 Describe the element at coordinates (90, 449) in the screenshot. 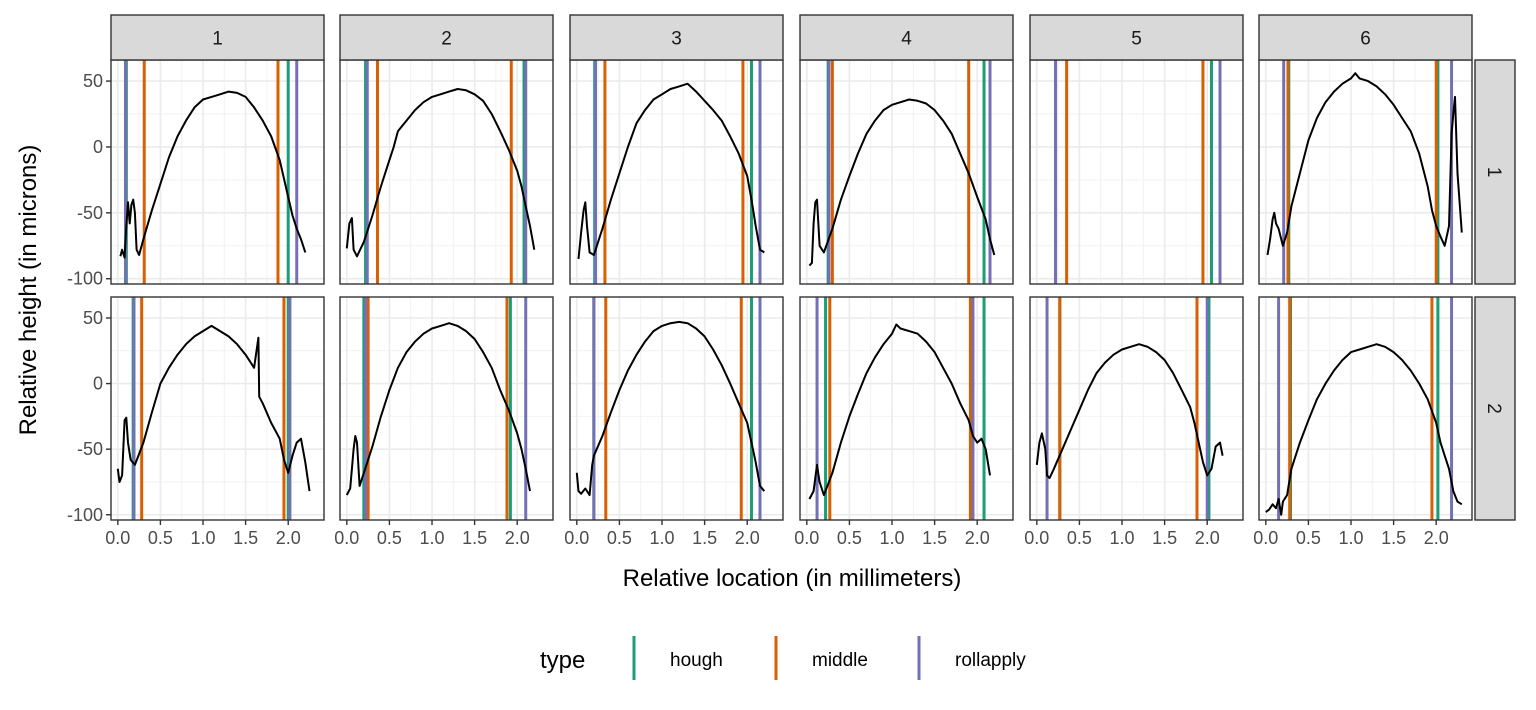

I see `y-tick-label: -50` at that location.